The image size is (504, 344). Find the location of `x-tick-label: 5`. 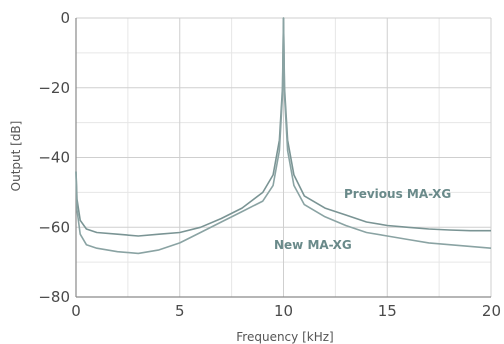

x-tick-label: 5 is located at coordinates (180, 311).